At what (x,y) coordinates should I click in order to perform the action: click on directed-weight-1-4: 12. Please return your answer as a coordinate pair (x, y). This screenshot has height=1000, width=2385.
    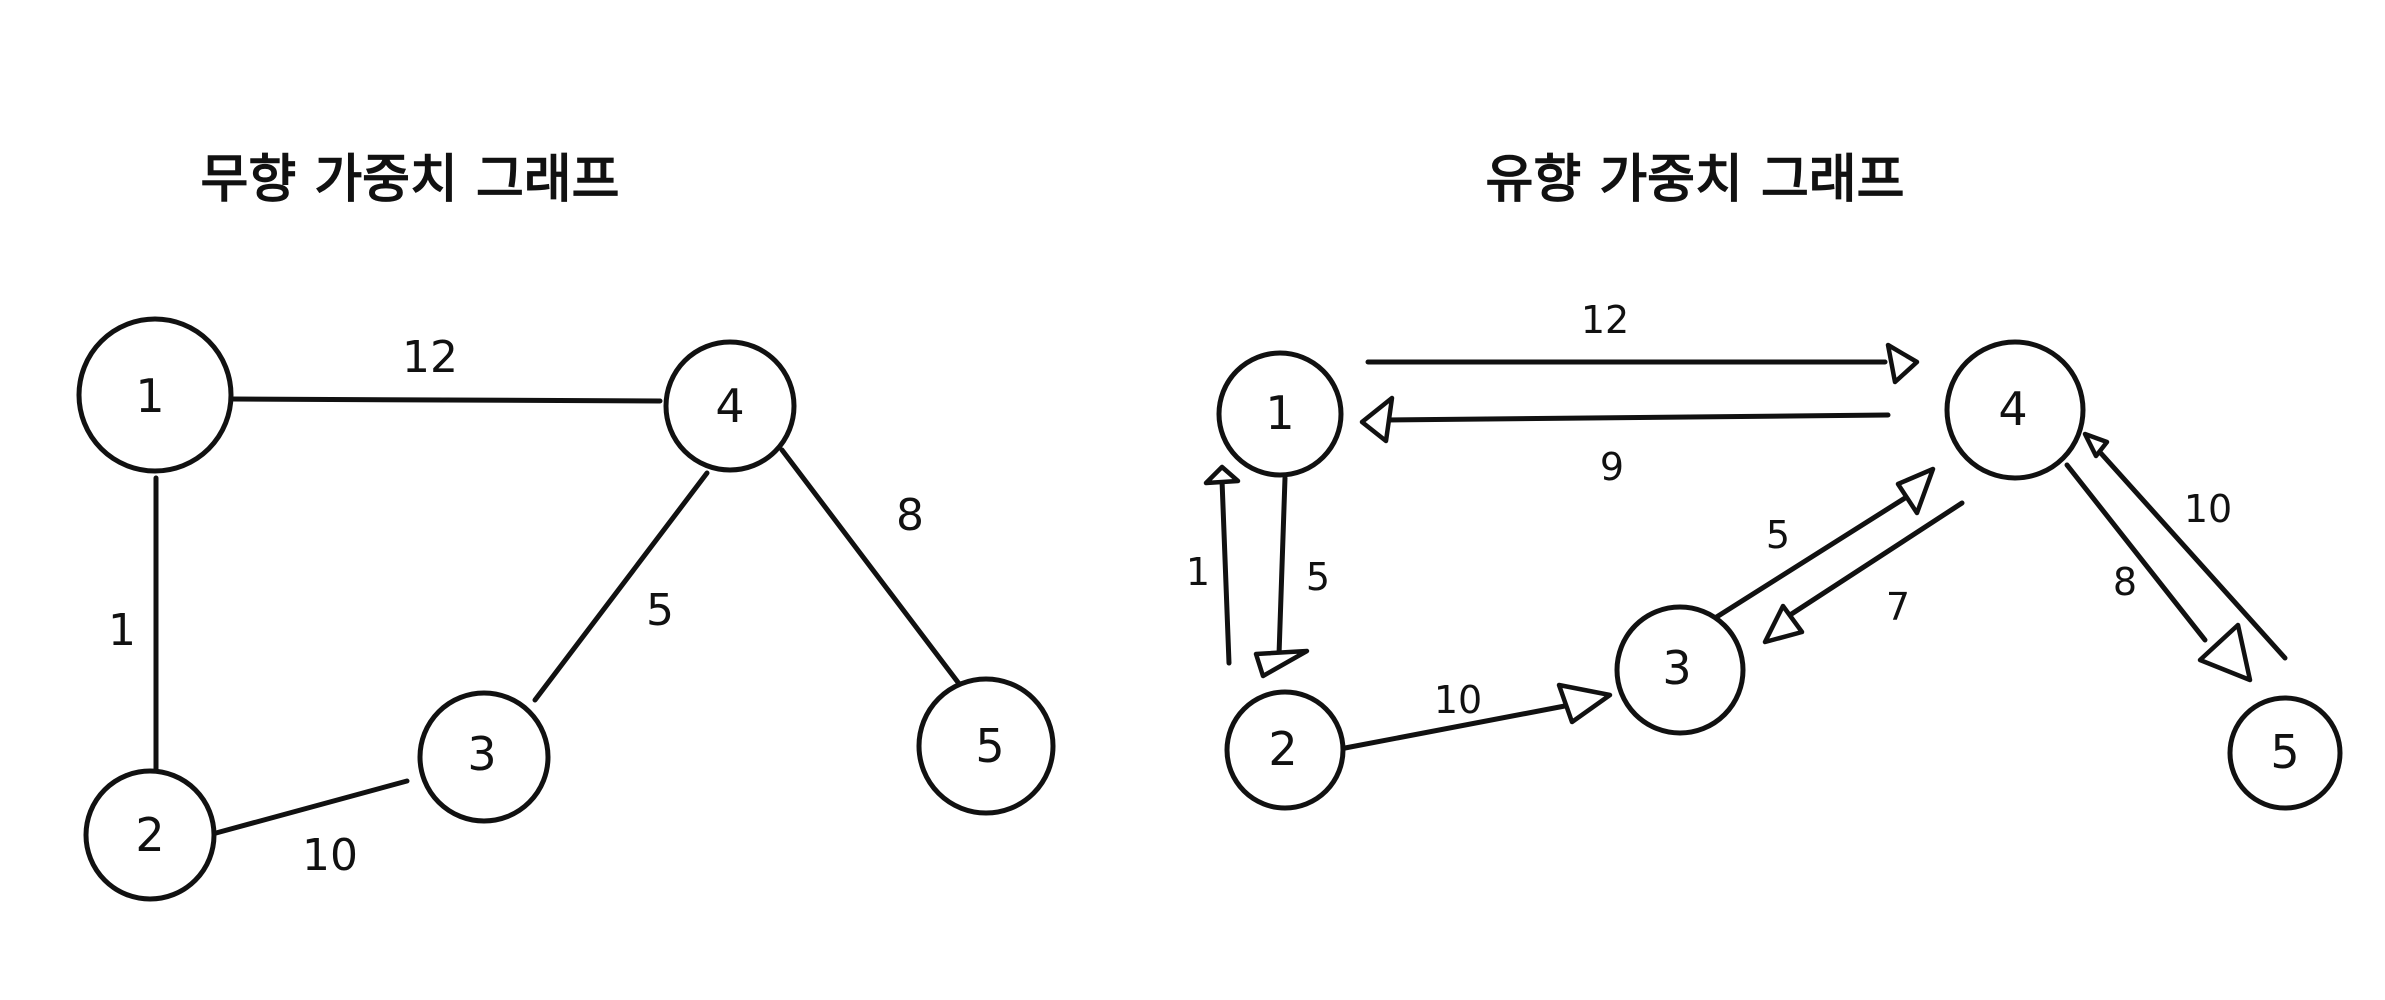
    Looking at the image, I should click on (1605, 320).